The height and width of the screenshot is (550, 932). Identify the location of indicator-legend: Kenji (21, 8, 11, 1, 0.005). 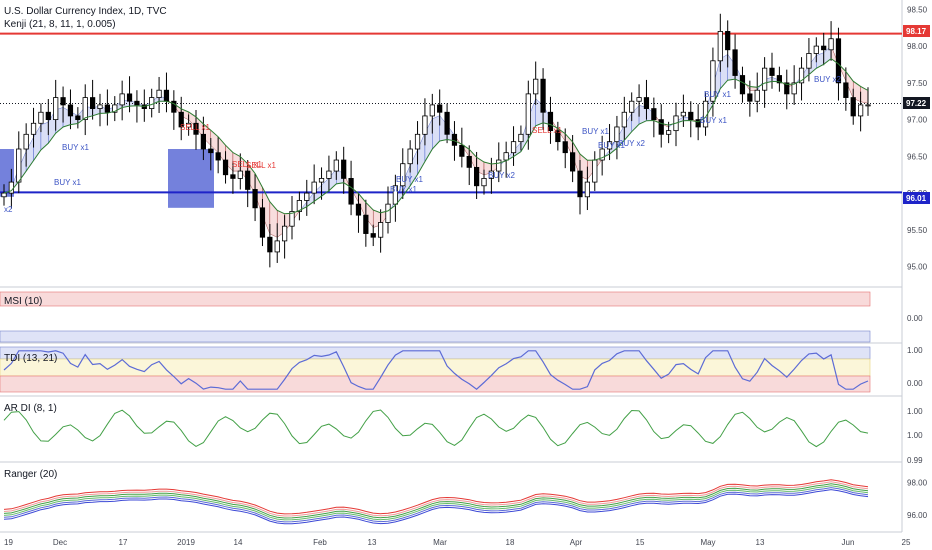
(60, 24).